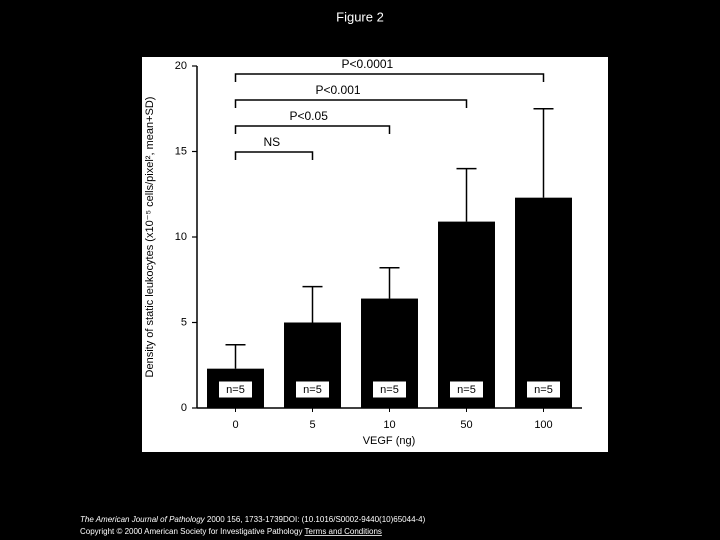  What do you see at coordinates (466, 425) in the screenshot?
I see `x-tick-label: 50` at bounding box center [466, 425].